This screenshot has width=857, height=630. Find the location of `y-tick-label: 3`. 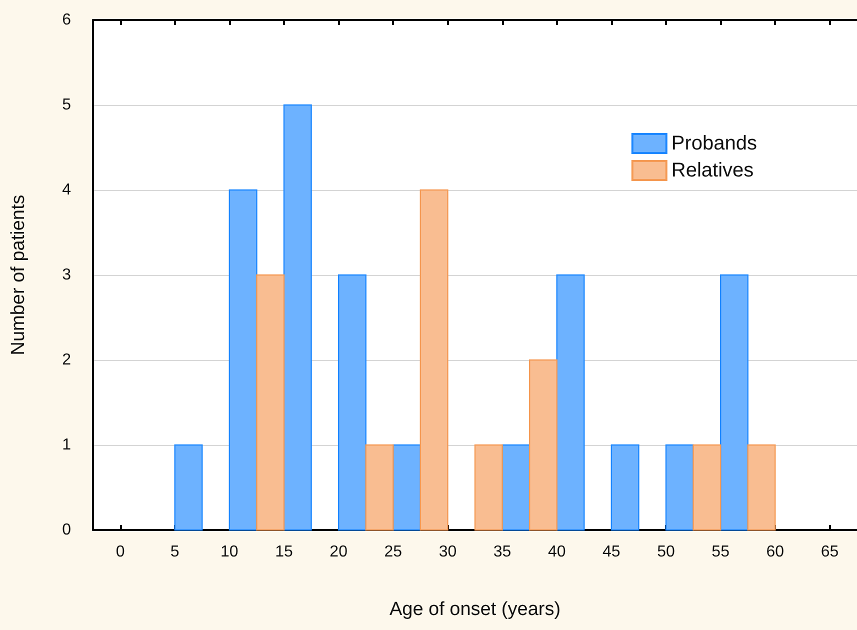

y-tick-label: 3 is located at coordinates (67, 275).